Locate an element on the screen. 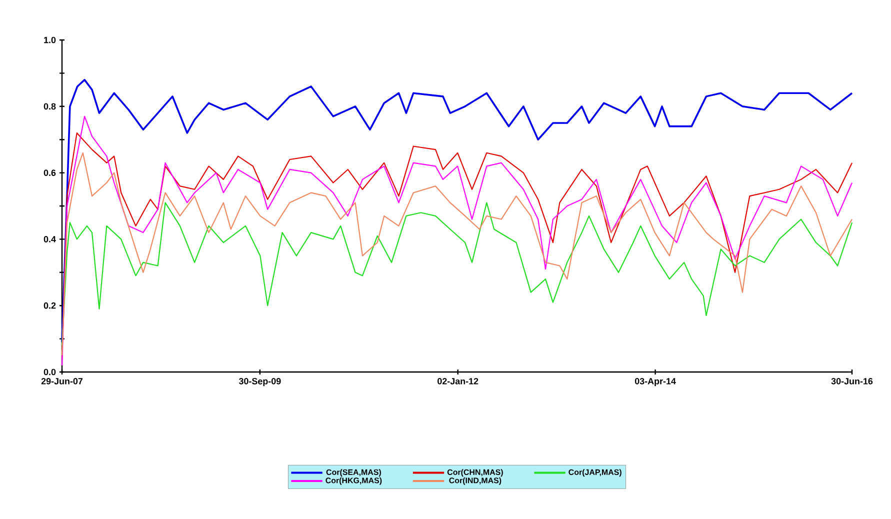  y-tick-label: 0.6 is located at coordinates (50, 173).